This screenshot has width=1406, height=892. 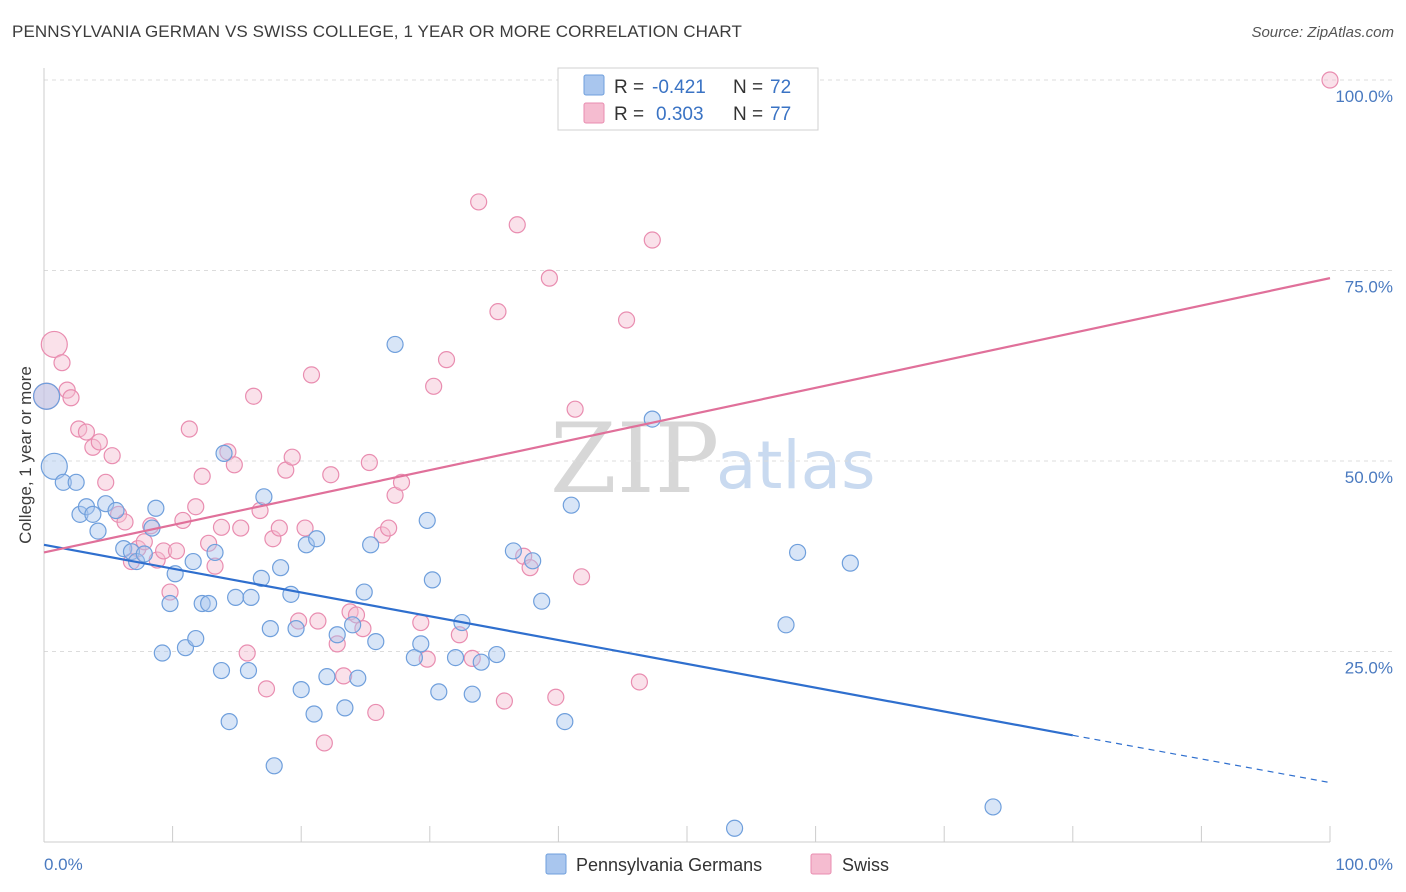 What do you see at coordinates (796, 465) in the screenshot?
I see `watermark-atlas: atlas` at bounding box center [796, 465].